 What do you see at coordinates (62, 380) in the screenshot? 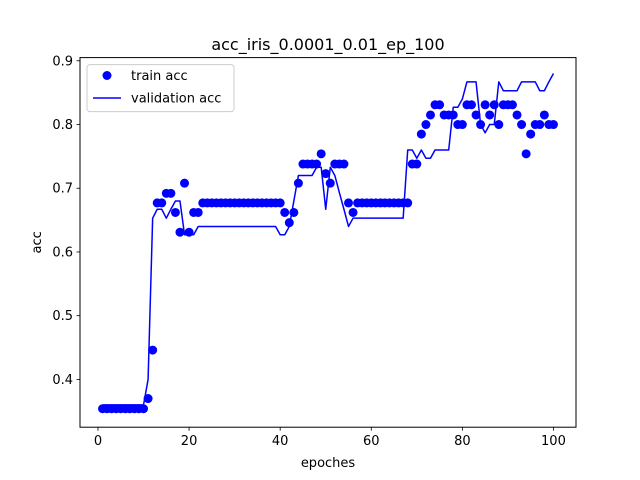
I see `y-tick-label: 0.4` at bounding box center [62, 380].